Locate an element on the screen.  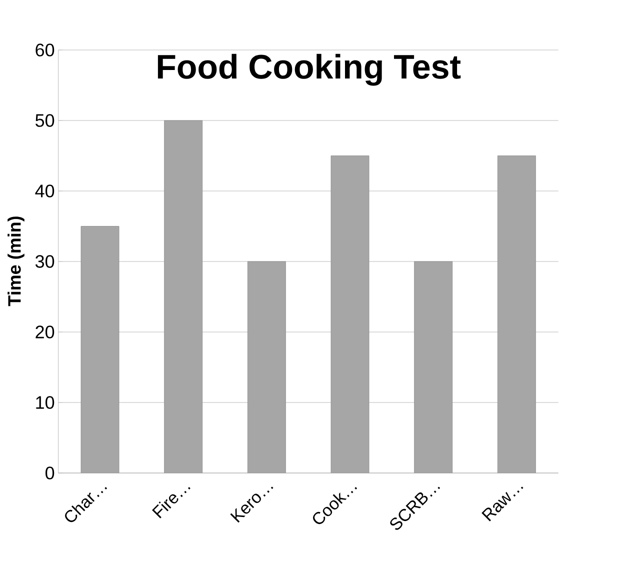
y-tick-label: 30 is located at coordinates (44, 261).